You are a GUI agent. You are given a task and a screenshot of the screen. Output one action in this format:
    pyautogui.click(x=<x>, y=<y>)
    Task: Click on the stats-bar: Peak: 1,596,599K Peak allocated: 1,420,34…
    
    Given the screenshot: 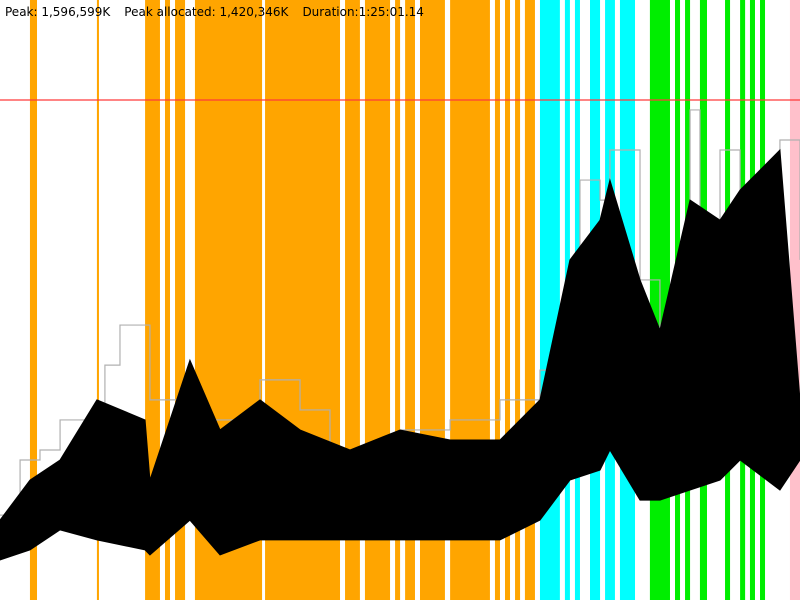 What is the action you would take?
    pyautogui.click(x=221, y=12)
    